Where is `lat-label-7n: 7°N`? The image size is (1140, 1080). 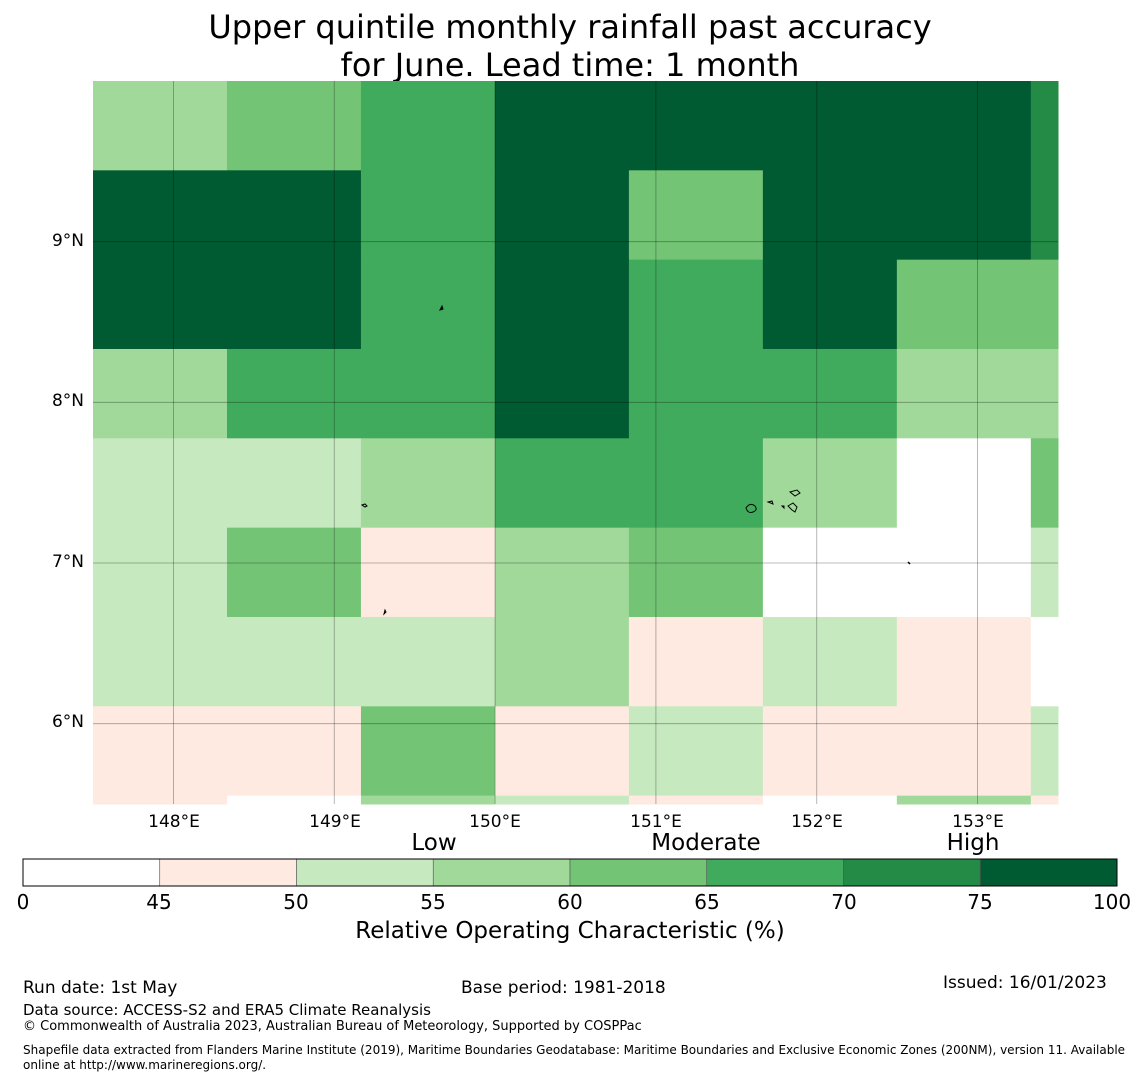 lat-label-7n: 7°N is located at coordinates (67, 562).